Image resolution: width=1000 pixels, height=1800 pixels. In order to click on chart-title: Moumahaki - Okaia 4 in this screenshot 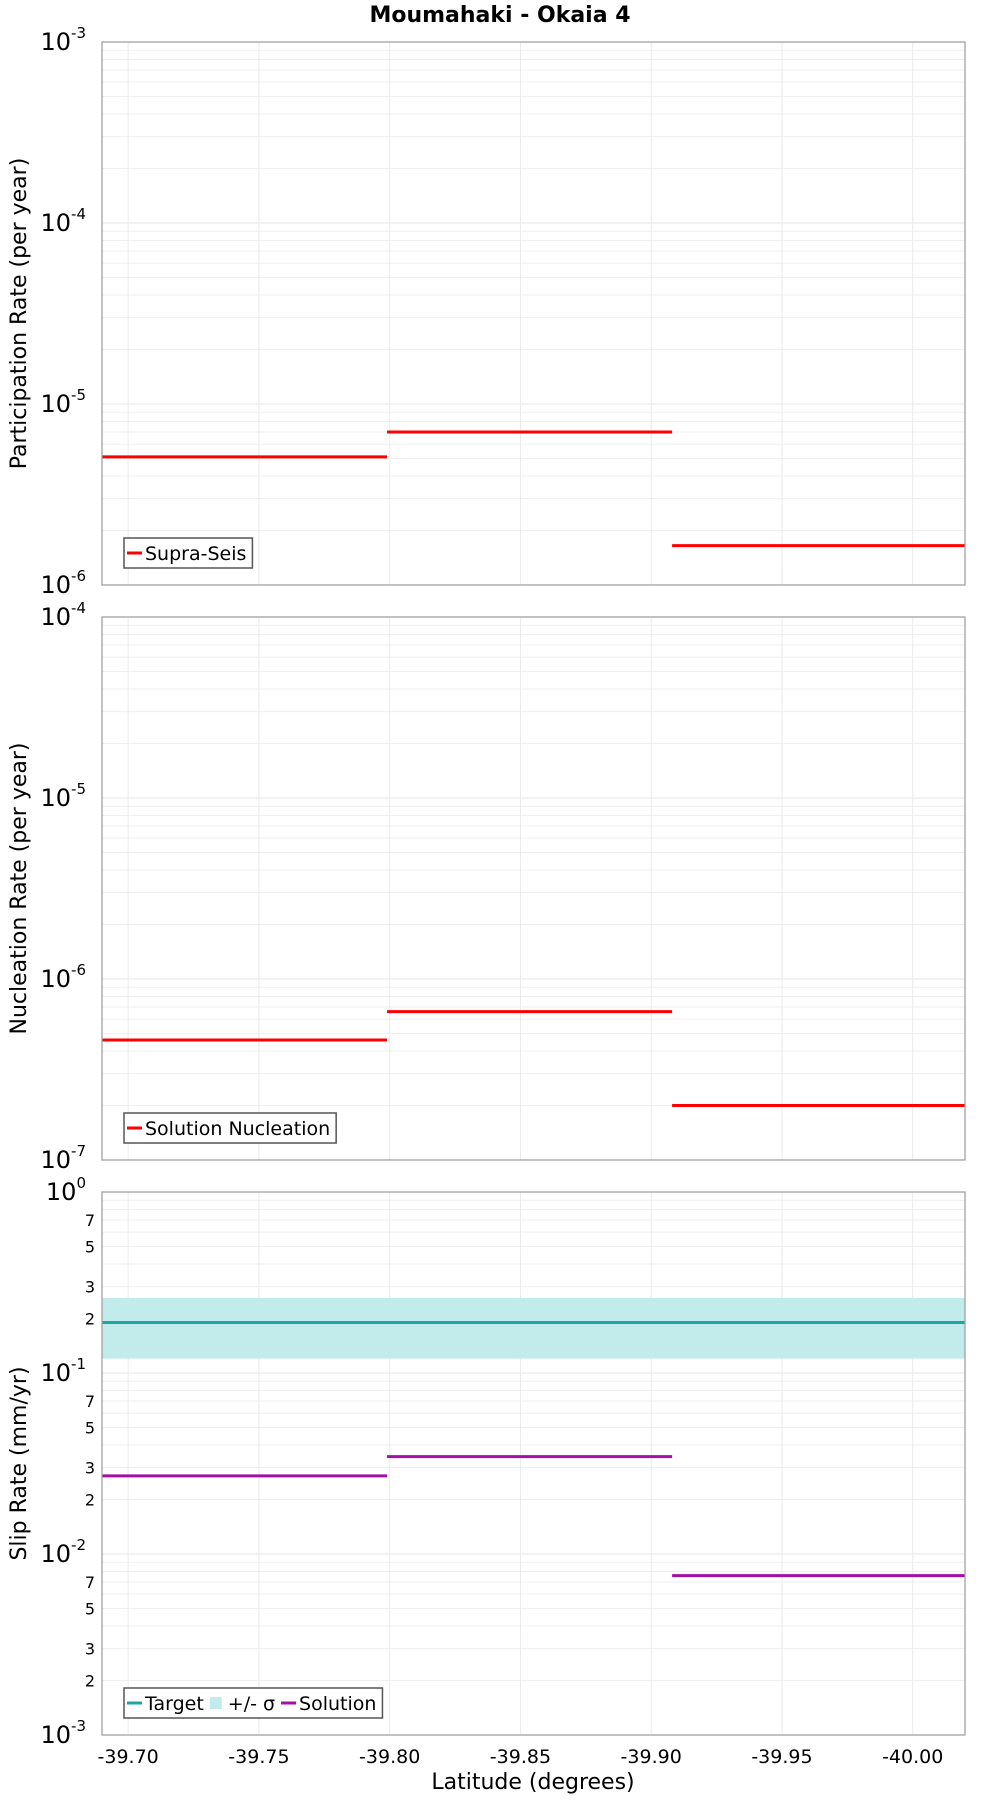, I will do `click(499, 15)`.